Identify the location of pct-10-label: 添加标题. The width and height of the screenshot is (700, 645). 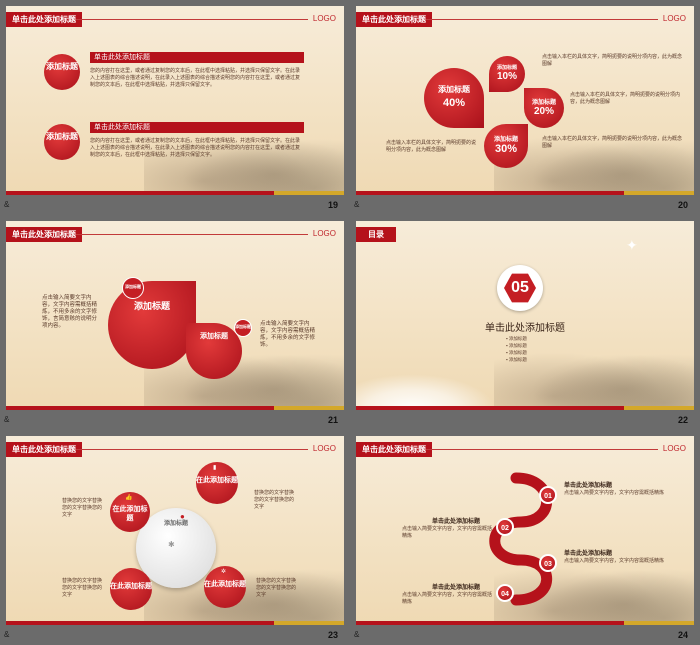
(506, 68).